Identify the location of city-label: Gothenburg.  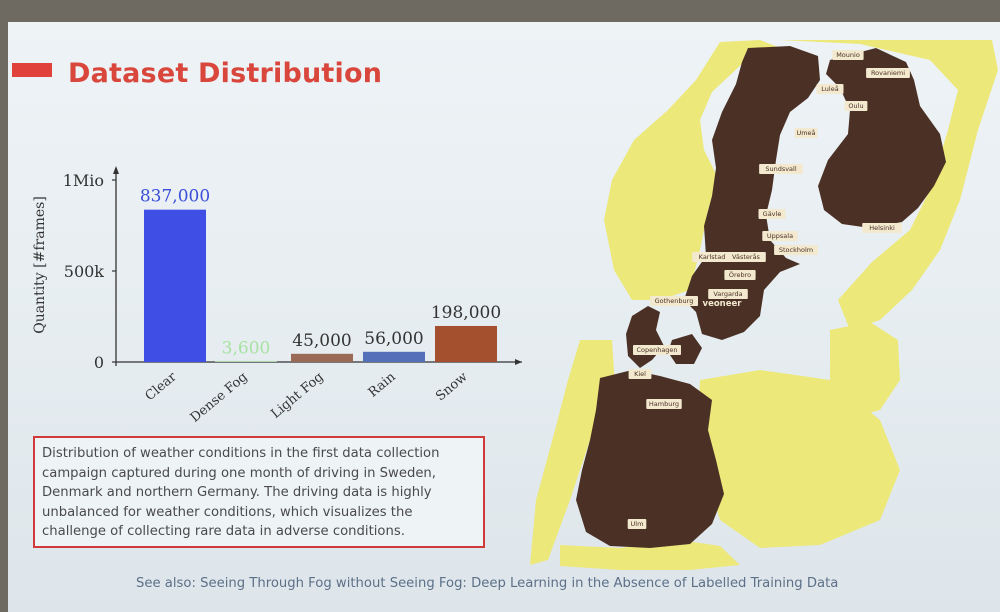
(674, 301).